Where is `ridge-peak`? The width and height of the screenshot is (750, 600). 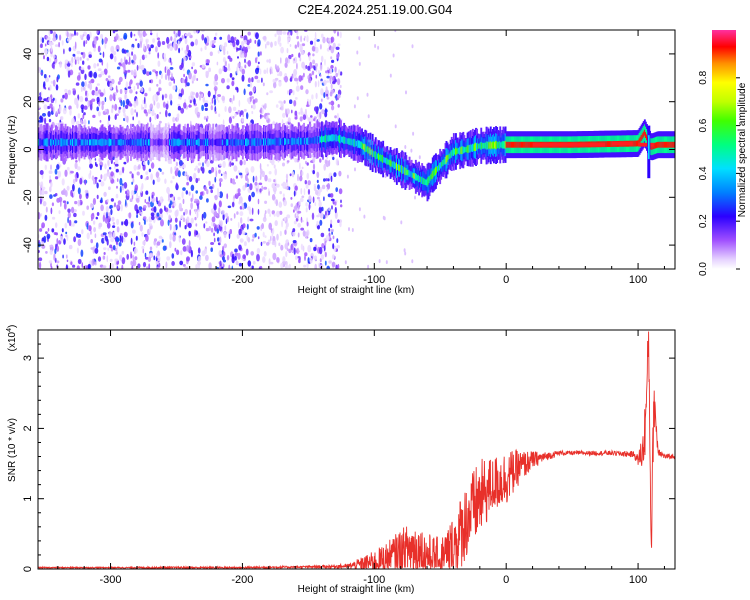
ridge-peak is located at coordinates (622, 143).